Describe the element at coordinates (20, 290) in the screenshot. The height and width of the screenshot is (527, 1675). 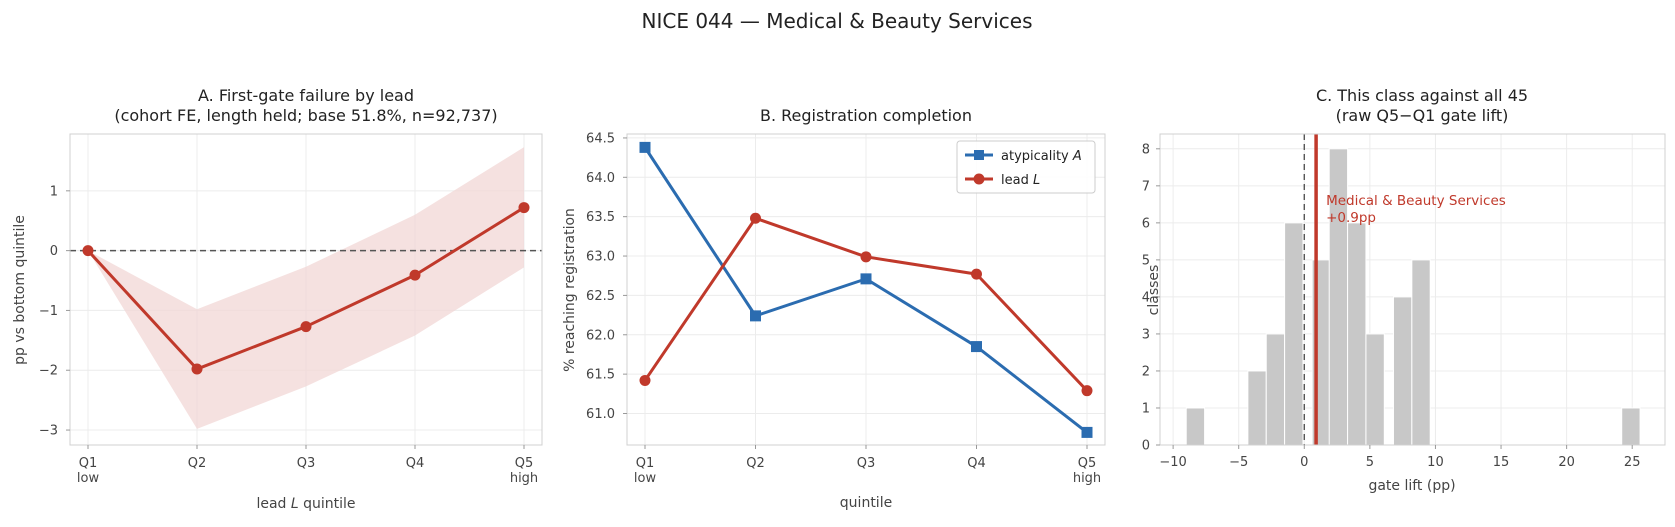
I see `panel-a-y-axis-label: pp vs bottom quintile` at that location.